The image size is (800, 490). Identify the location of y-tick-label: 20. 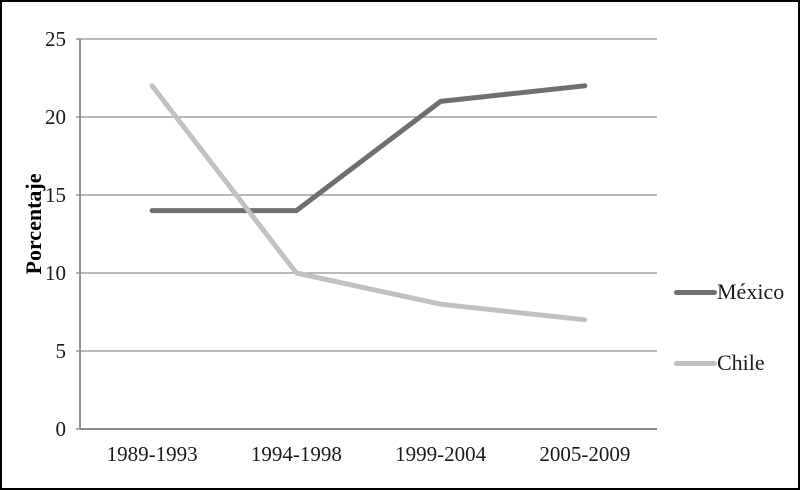
(55, 117).